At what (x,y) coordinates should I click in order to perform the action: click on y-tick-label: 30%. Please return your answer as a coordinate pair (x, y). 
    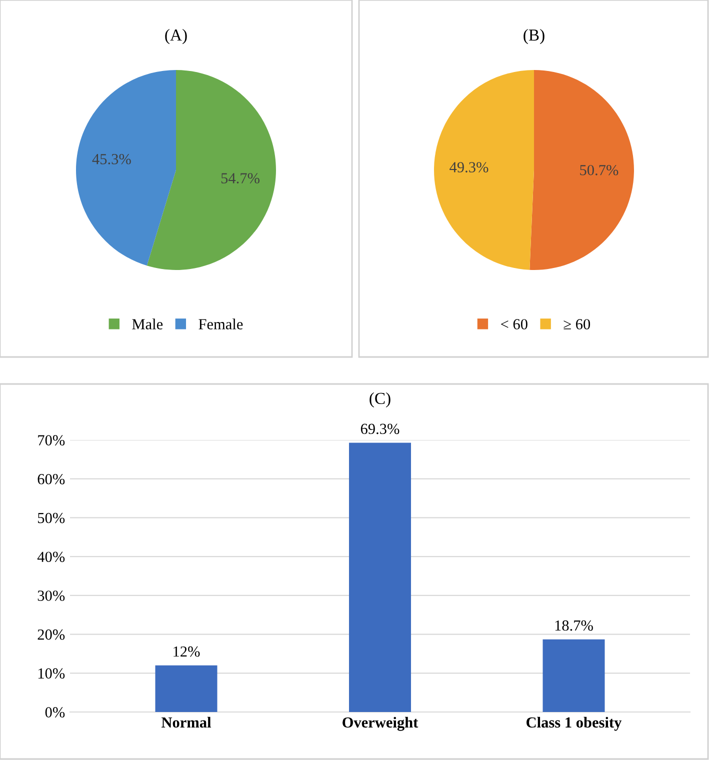
    Looking at the image, I should click on (51, 595).